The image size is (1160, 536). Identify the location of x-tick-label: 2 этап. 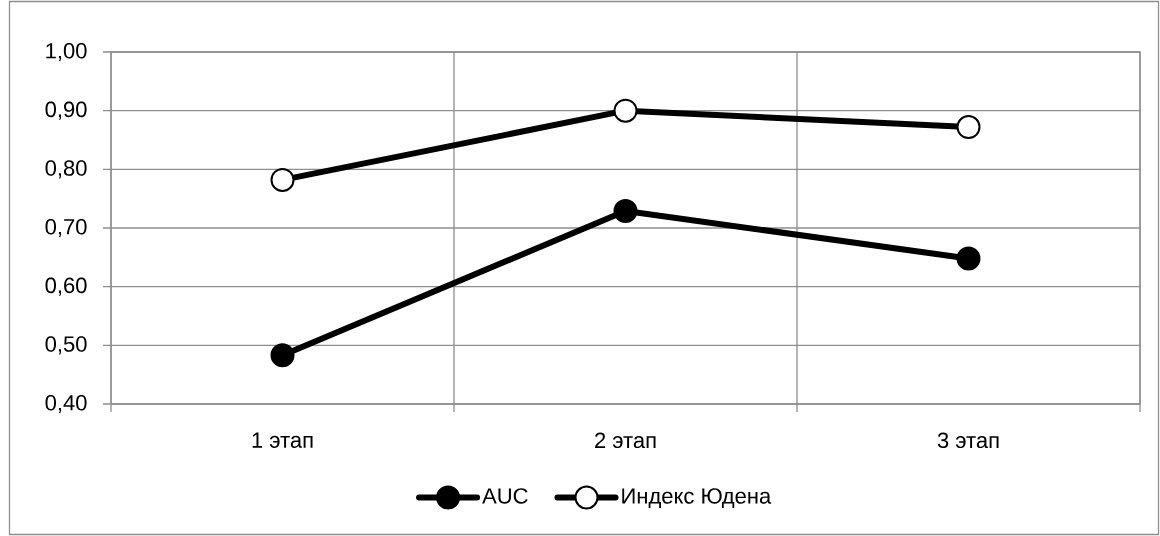
(625, 440).